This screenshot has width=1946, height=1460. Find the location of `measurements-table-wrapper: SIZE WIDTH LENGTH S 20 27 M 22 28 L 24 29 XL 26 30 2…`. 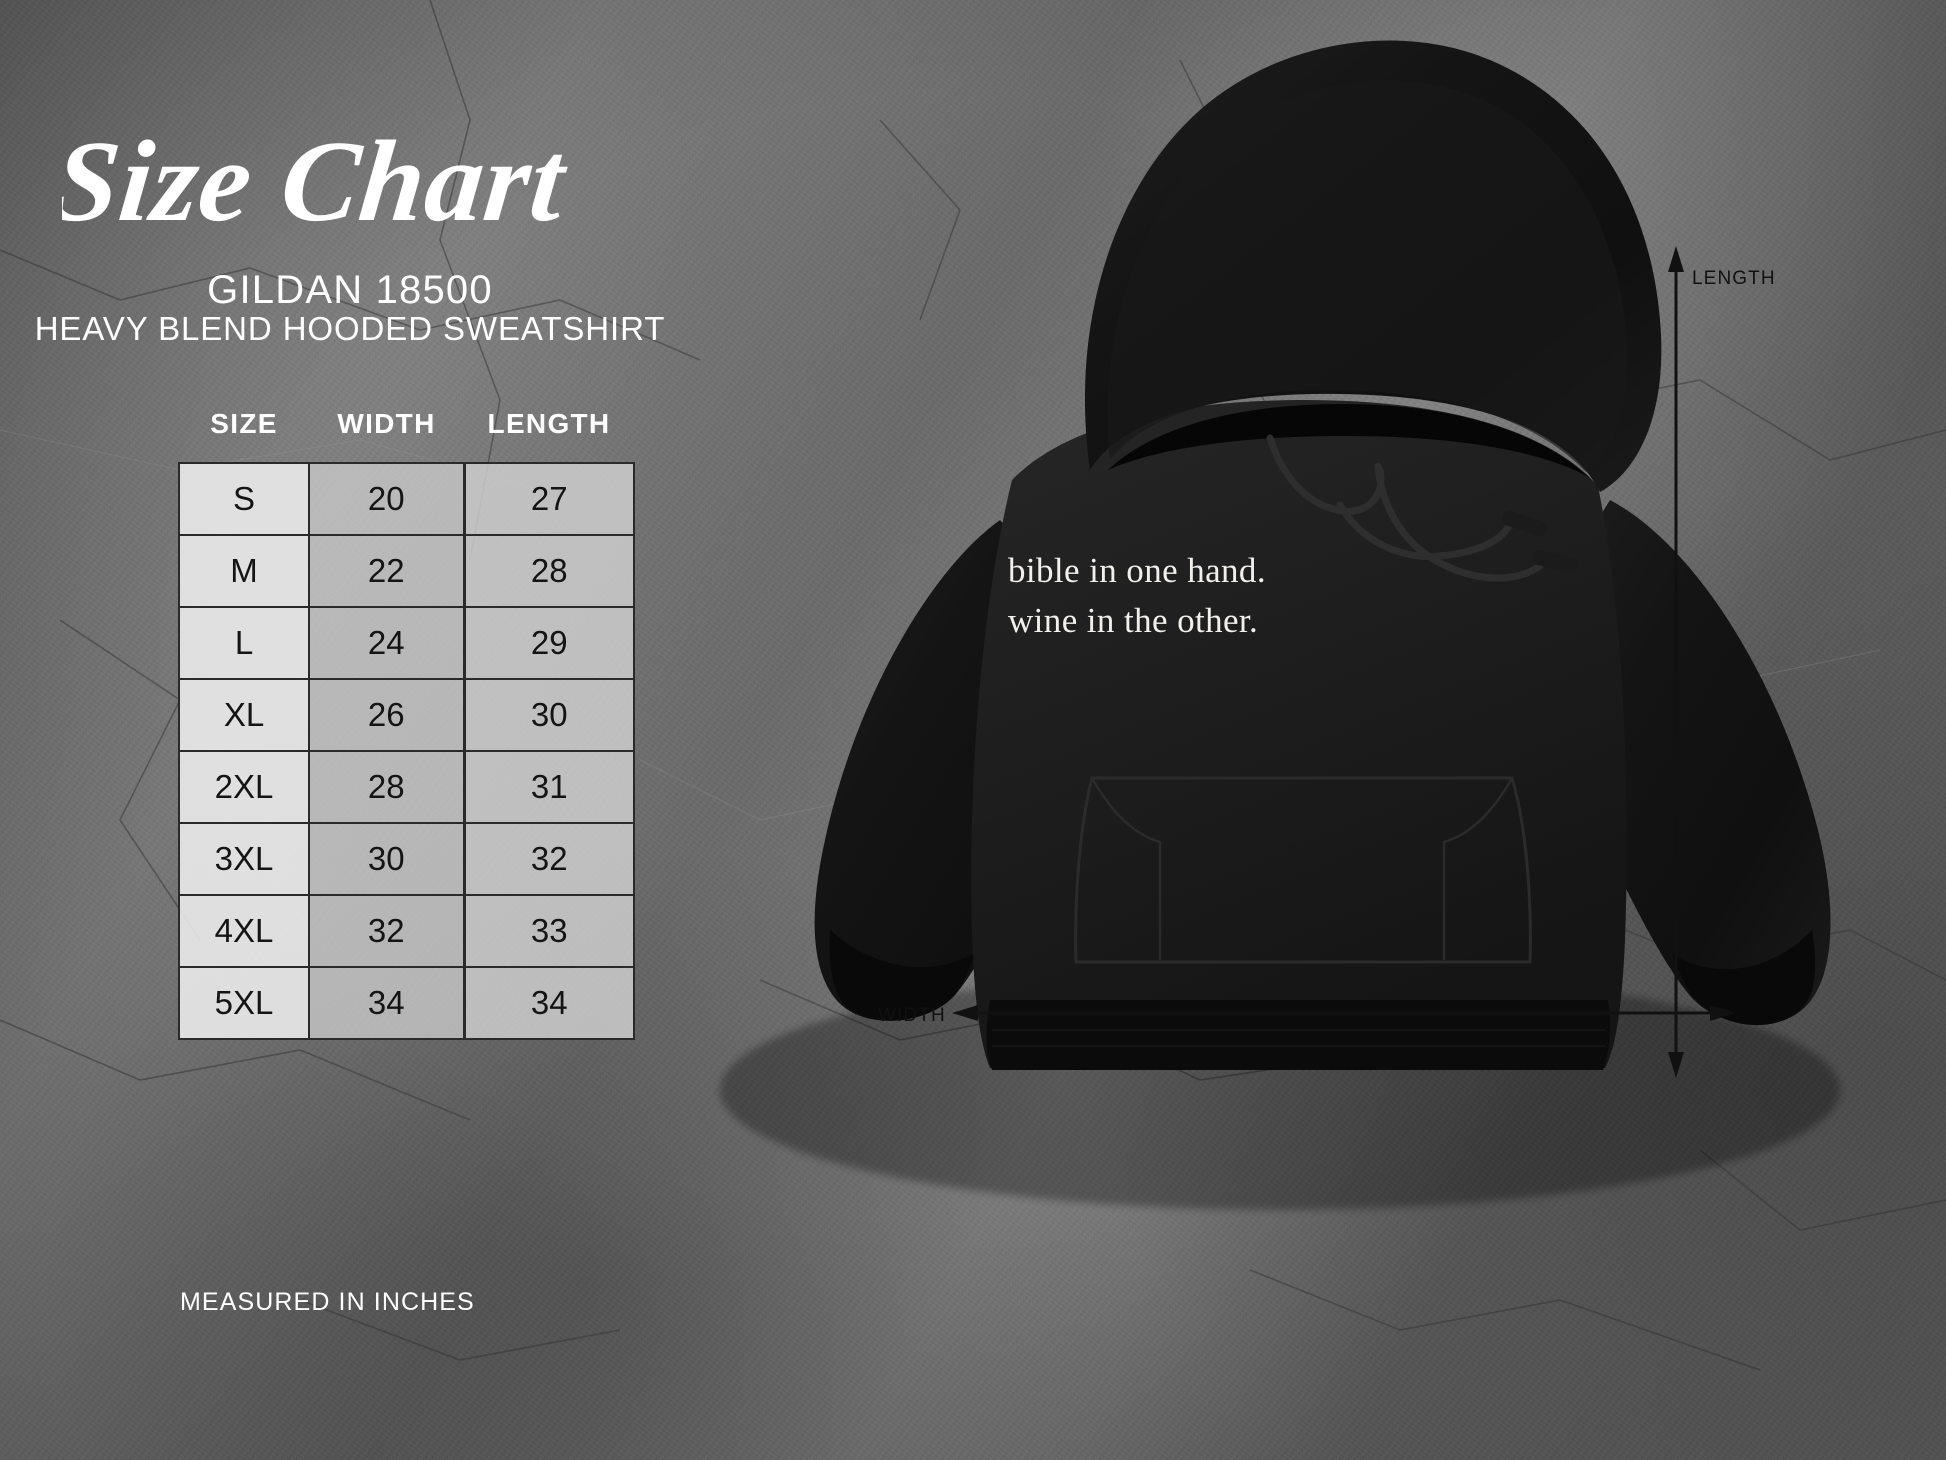

measurements-table-wrapper: SIZE WIDTH LENGTH S 20 27 M 22 28 L 24 29 XL 26 30 2… is located at coordinates (406, 724).